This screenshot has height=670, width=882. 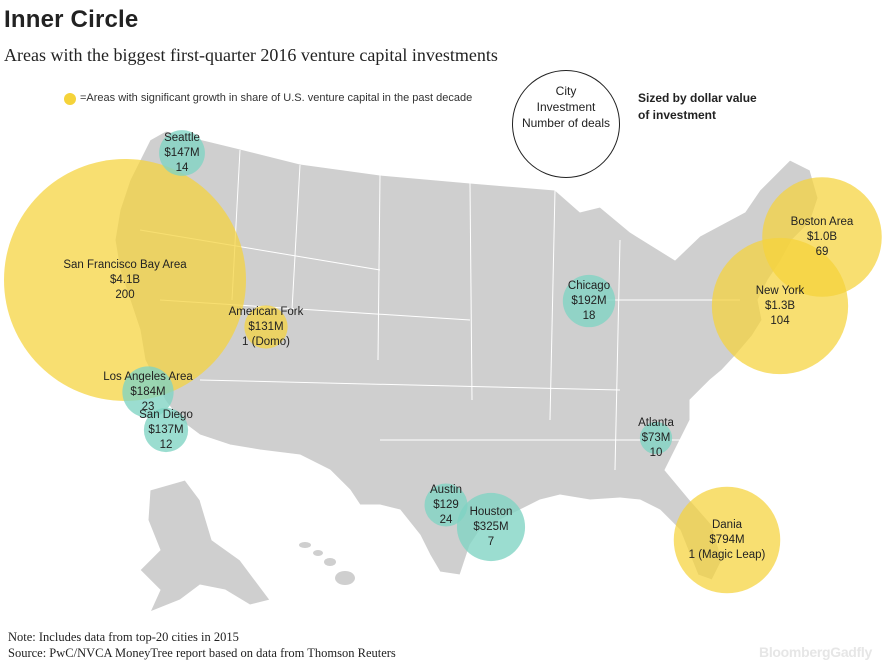 What do you see at coordinates (822, 222) in the screenshot?
I see `bubble-label-boston-area-city: Boston Area` at bounding box center [822, 222].